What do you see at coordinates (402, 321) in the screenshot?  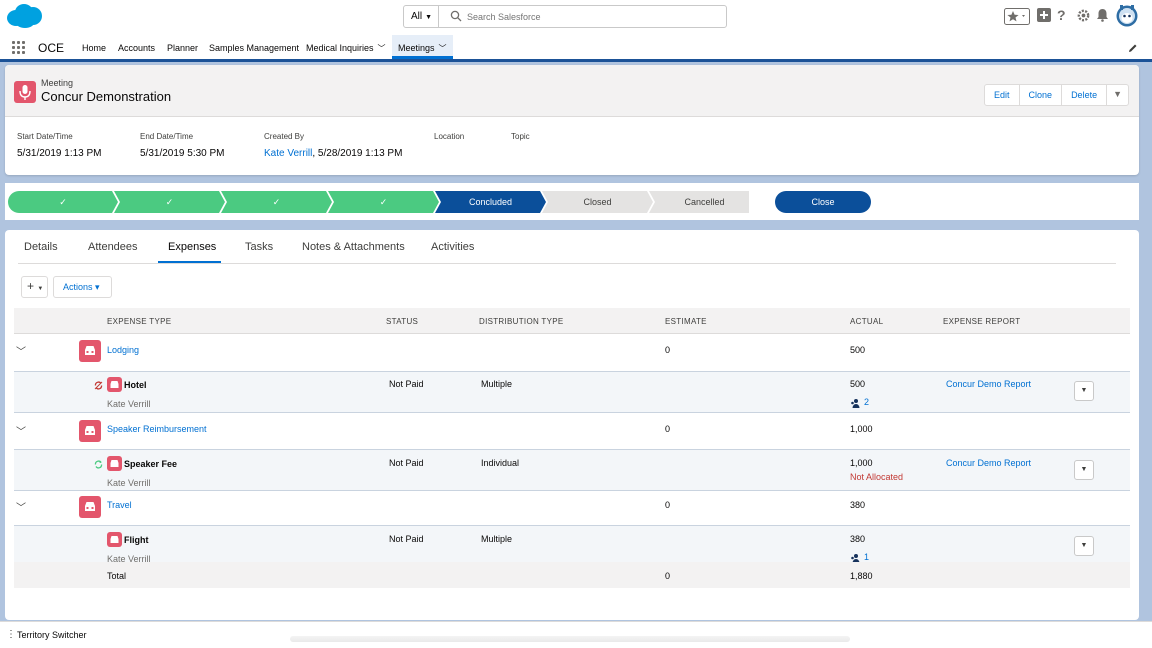 I see `column-header-status: STATUS` at bounding box center [402, 321].